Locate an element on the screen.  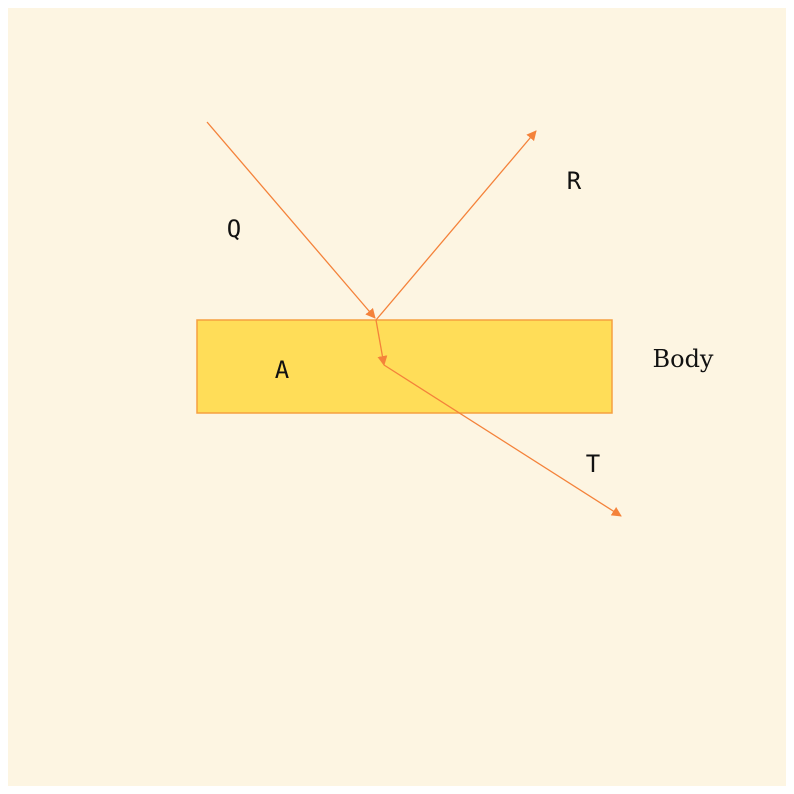
body-block is located at coordinates (404, 366).